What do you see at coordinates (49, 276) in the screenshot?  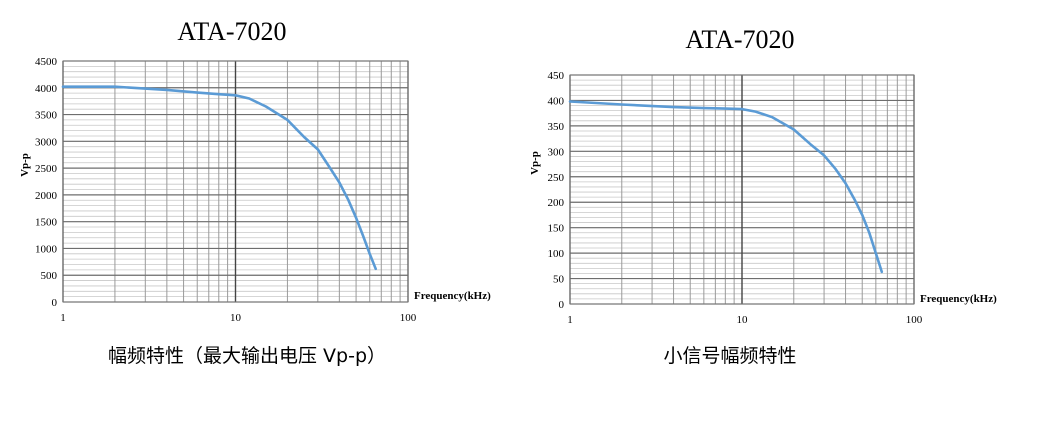 I see `y-tick-label: 500` at bounding box center [49, 276].